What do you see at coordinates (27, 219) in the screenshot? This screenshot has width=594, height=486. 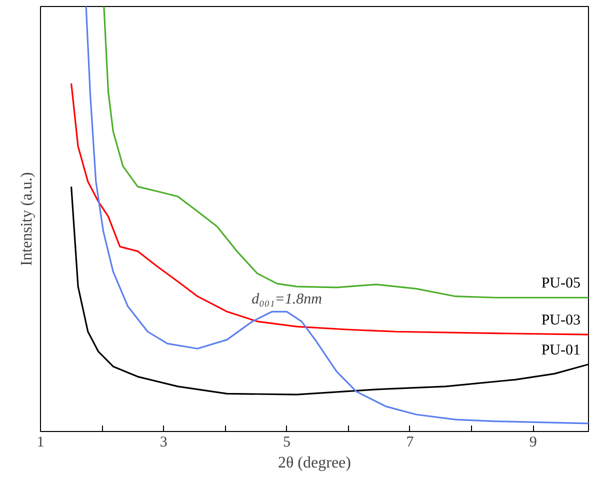 I see `y-axis-title: Intensity (a.u.)` at bounding box center [27, 219].